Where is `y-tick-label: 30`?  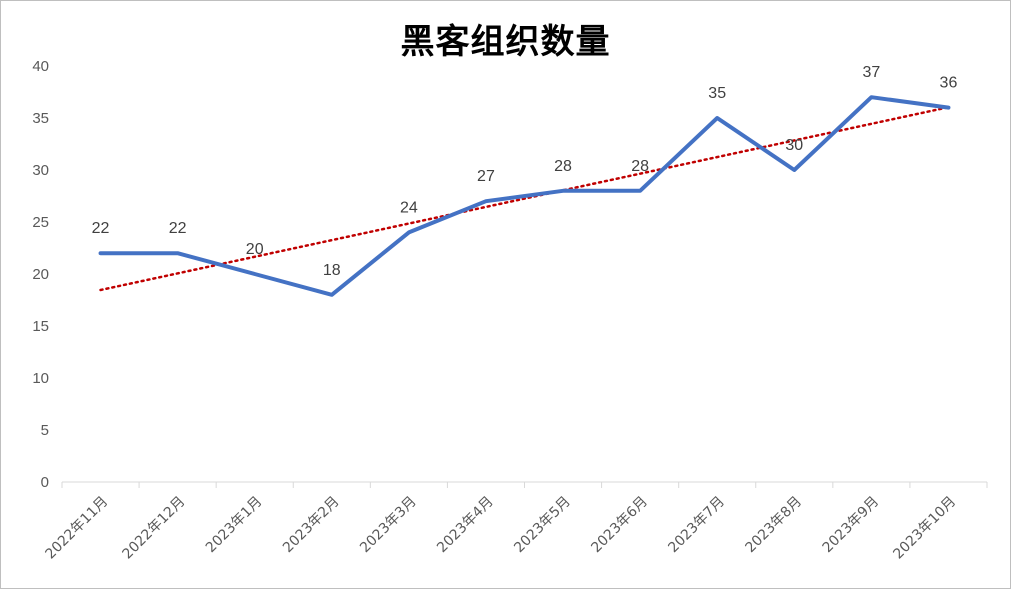 y-tick-label: 30 is located at coordinates (40, 170).